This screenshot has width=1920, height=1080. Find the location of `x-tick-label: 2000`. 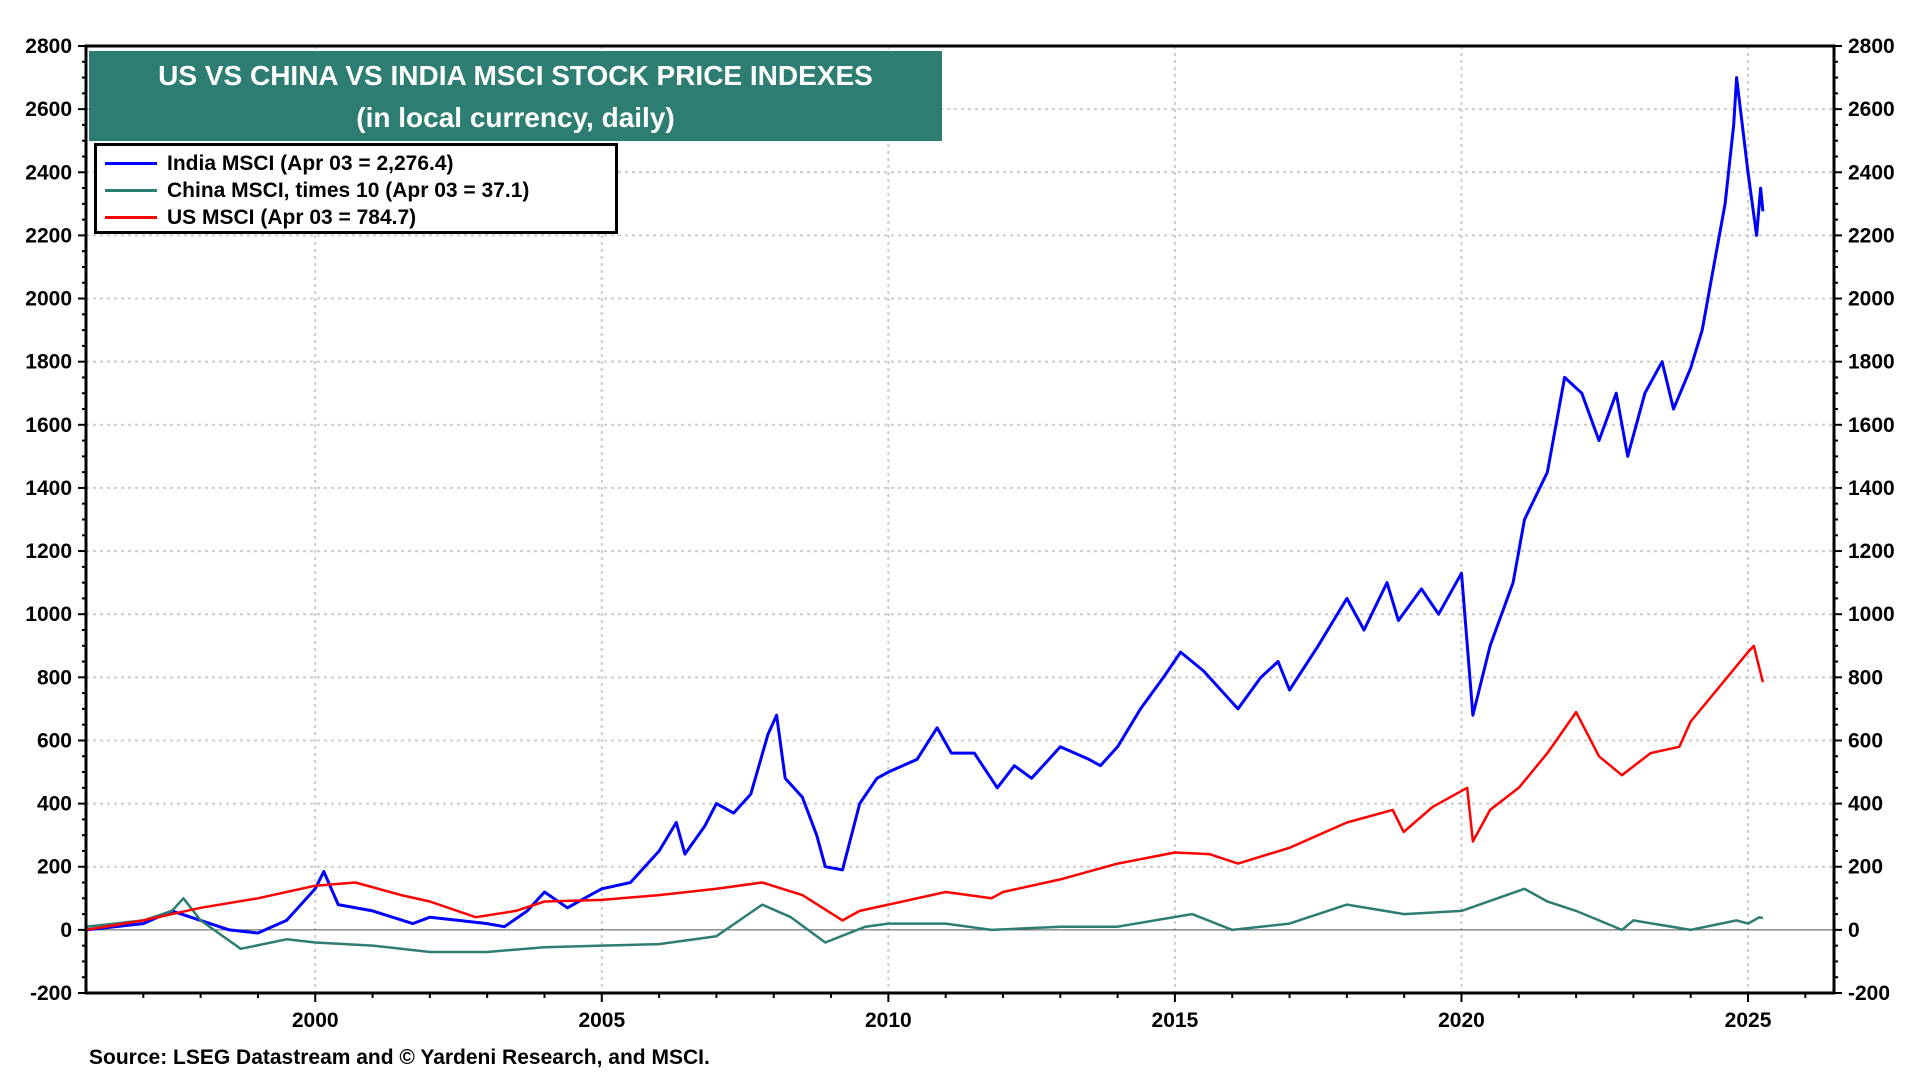

x-tick-label: 2000 is located at coordinates (315, 1020).